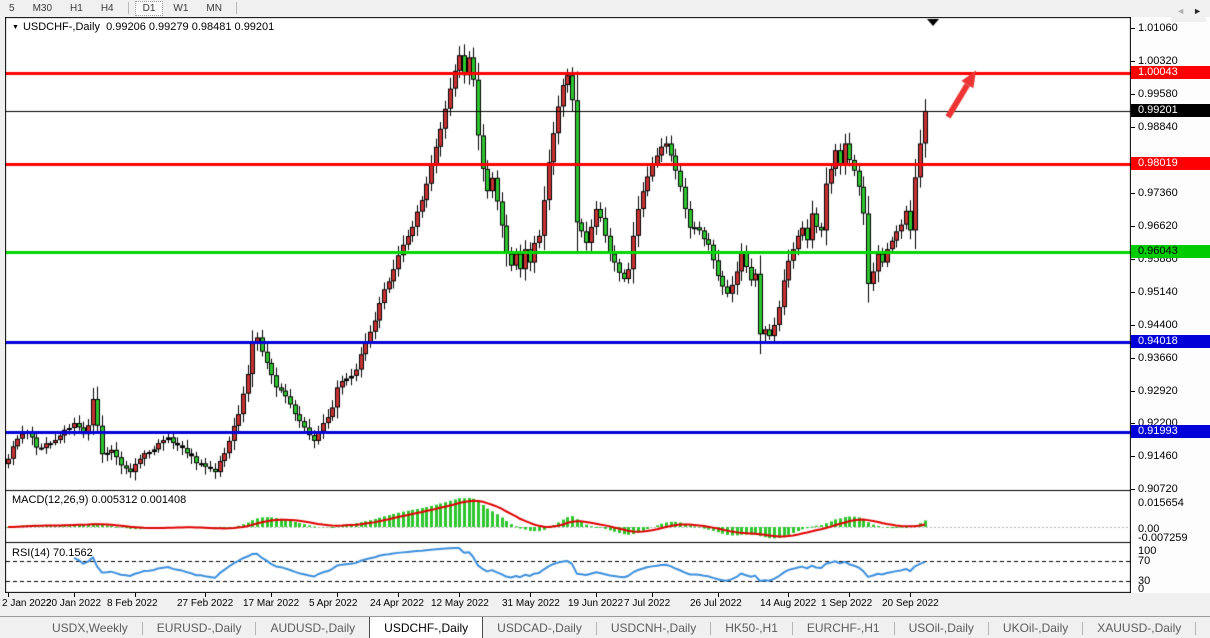  I want to click on indicator-axis-label: 0.00, so click(1149, 529).